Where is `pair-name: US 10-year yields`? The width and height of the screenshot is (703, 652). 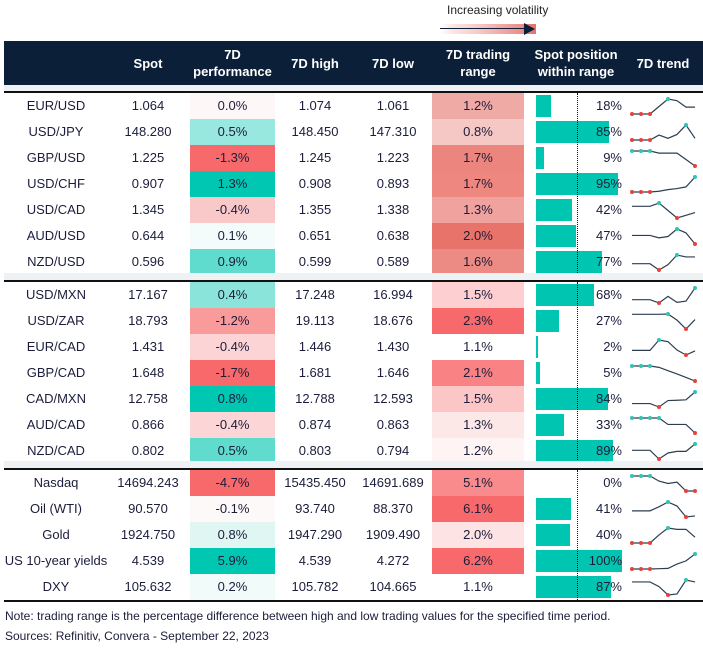 pair-name: US 10-year yields is located at coordinates (56, 560).